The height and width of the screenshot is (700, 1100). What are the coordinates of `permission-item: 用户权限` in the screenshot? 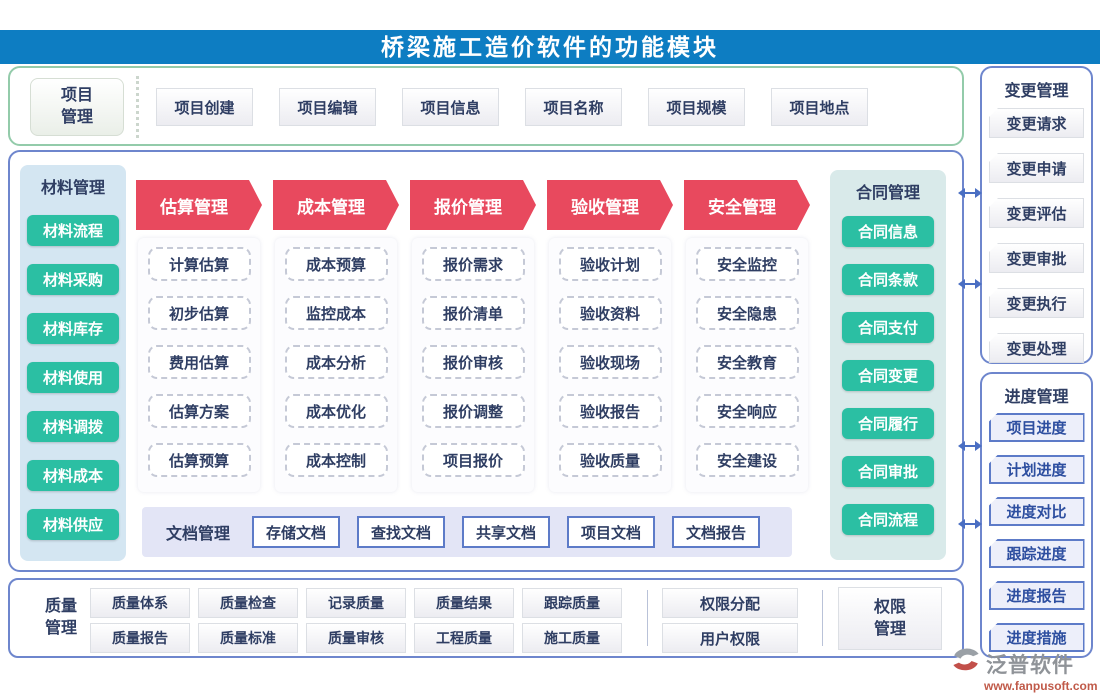 It's located at (730, 638).